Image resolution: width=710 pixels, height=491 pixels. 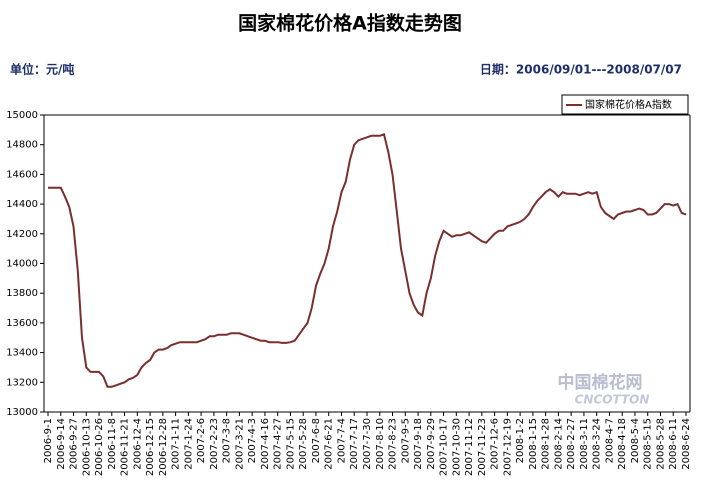 I want to click on date-label: 日期：2006/09/01---2008/07/07, so click(x=581, y=69).